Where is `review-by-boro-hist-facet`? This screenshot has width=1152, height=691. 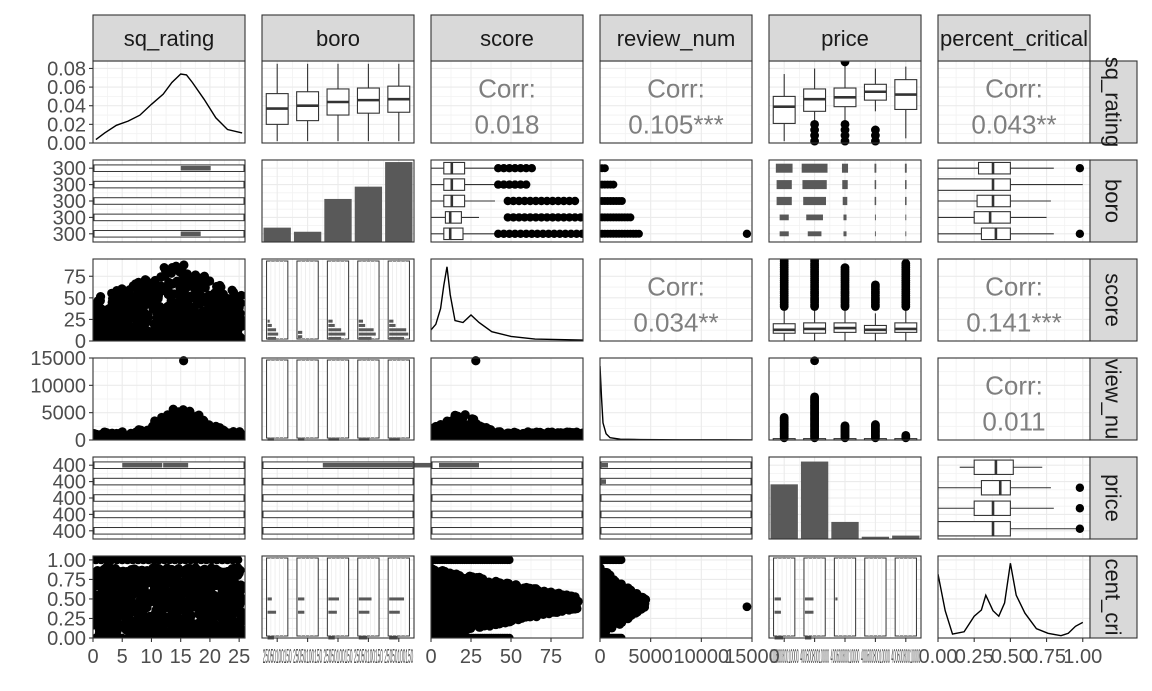
review-by-boro-hist-facet is located at coordinates (398, 399).